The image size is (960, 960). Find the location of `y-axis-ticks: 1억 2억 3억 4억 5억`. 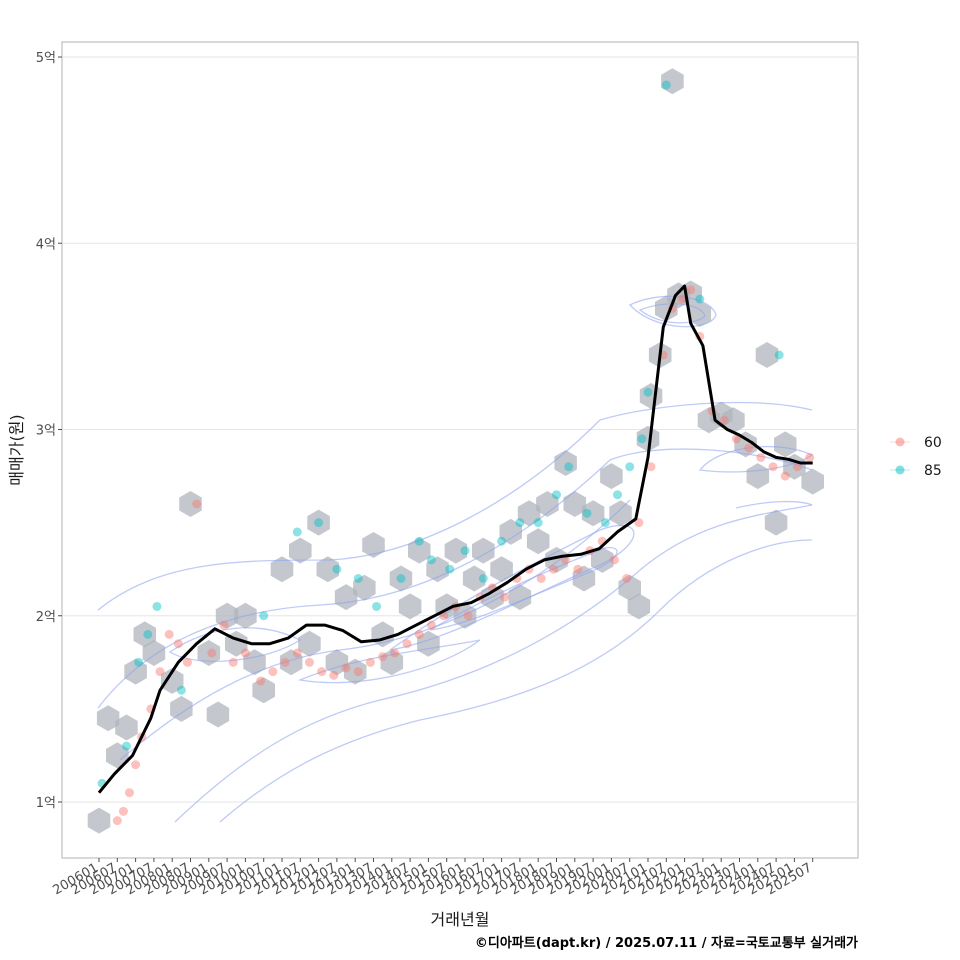

y-axis-ticks: 1억 2억 3억 4억 5억 is located at coordinates (49, 431).